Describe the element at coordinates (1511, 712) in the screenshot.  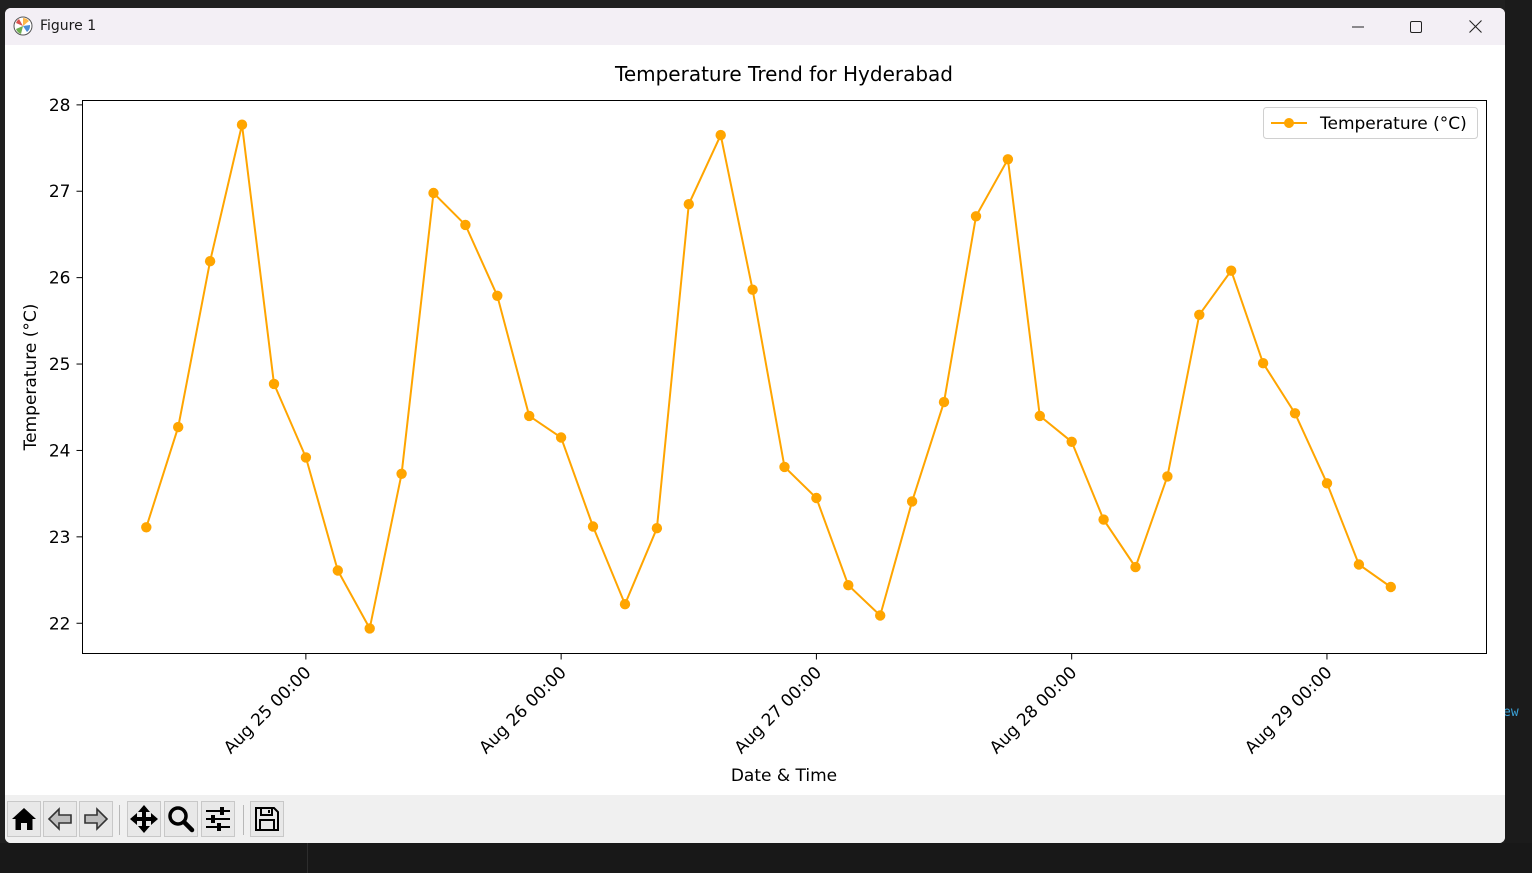
I see `background-partial-text: ew` at that location.